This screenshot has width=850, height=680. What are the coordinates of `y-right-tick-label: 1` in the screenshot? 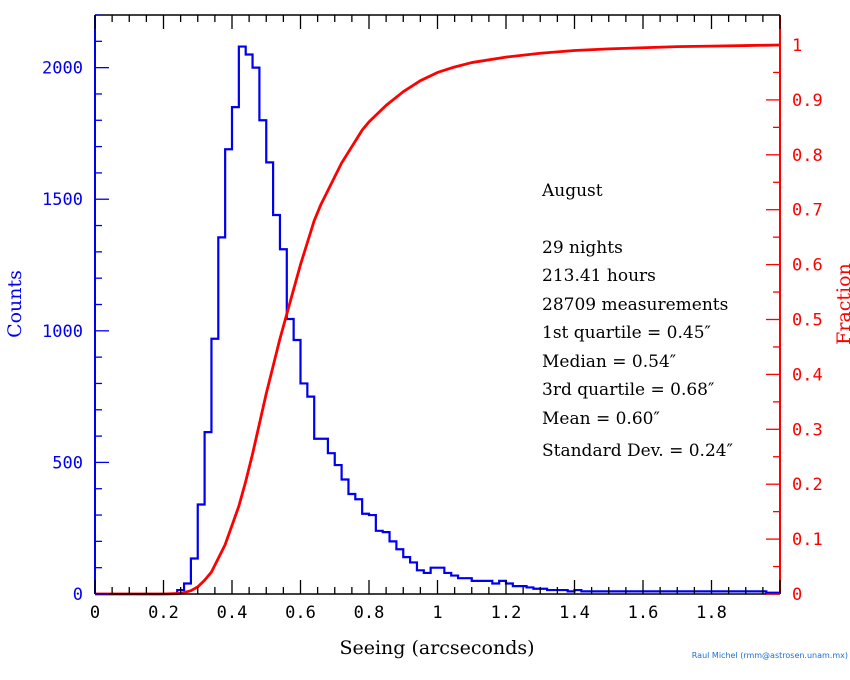 It's located at (797, 46).